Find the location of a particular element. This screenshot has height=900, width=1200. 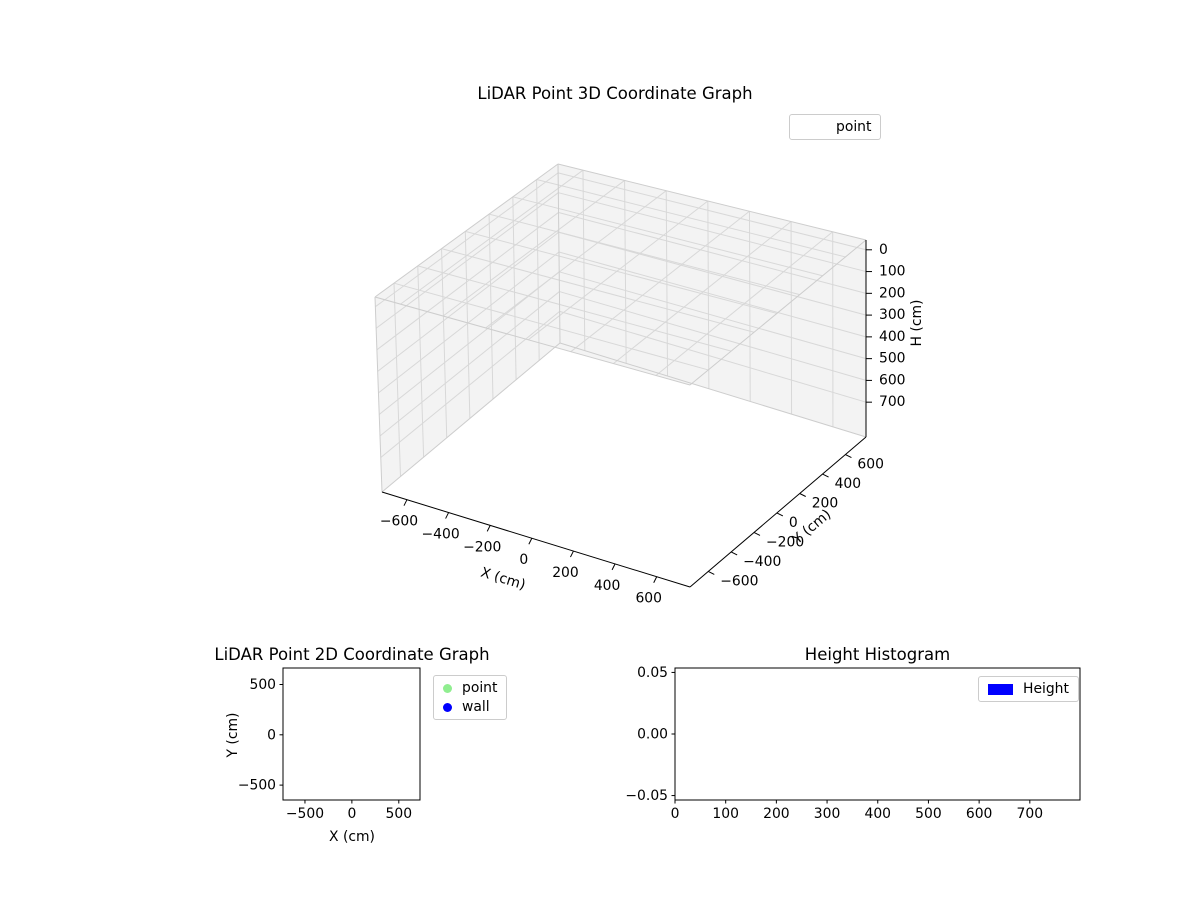

legend-item-wall: wall is located at coordinates (470, 707).